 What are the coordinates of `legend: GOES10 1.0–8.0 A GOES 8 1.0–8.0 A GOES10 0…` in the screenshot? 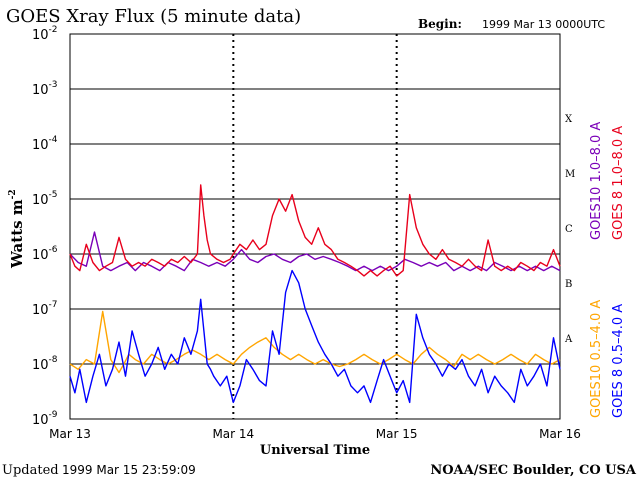 It's located at (607, 270).